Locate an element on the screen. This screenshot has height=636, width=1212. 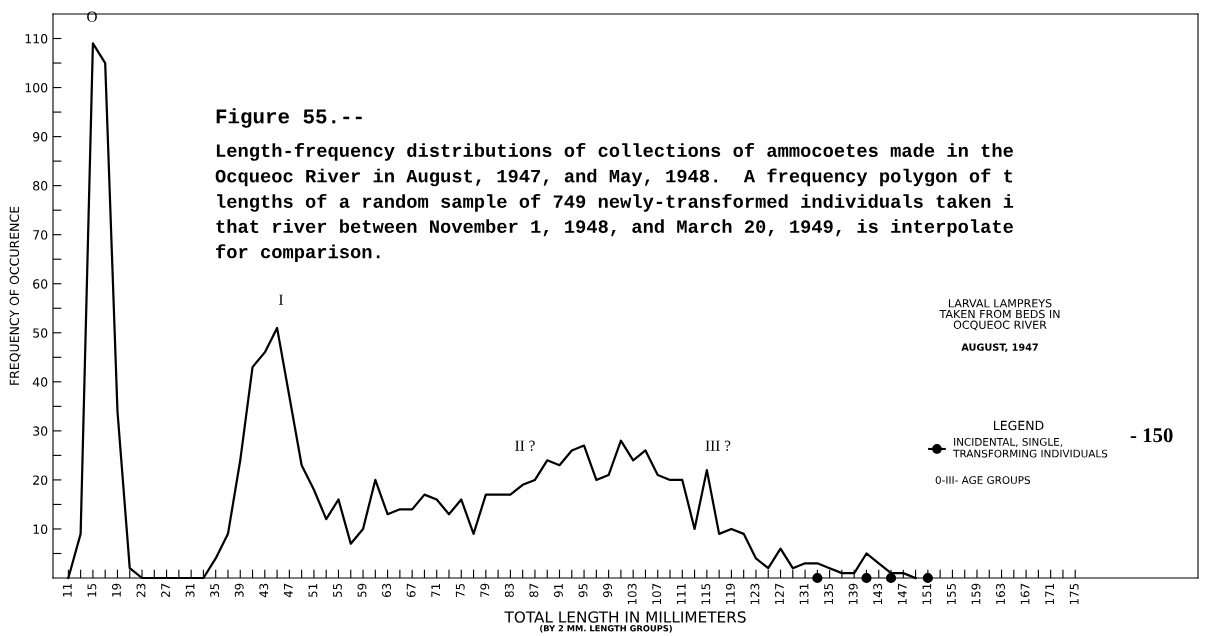
annotation: AUGUST, 1947 is located at coordinates (999, 348).